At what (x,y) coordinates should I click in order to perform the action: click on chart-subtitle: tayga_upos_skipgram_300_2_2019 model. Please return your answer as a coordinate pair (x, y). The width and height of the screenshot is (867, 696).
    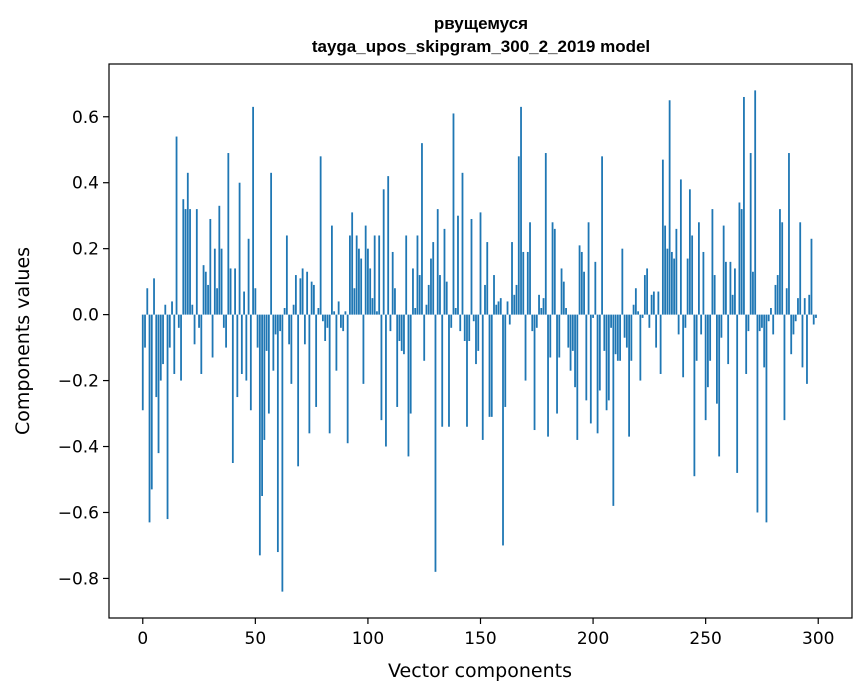
    Looking at the image, I should click on (481, 46).